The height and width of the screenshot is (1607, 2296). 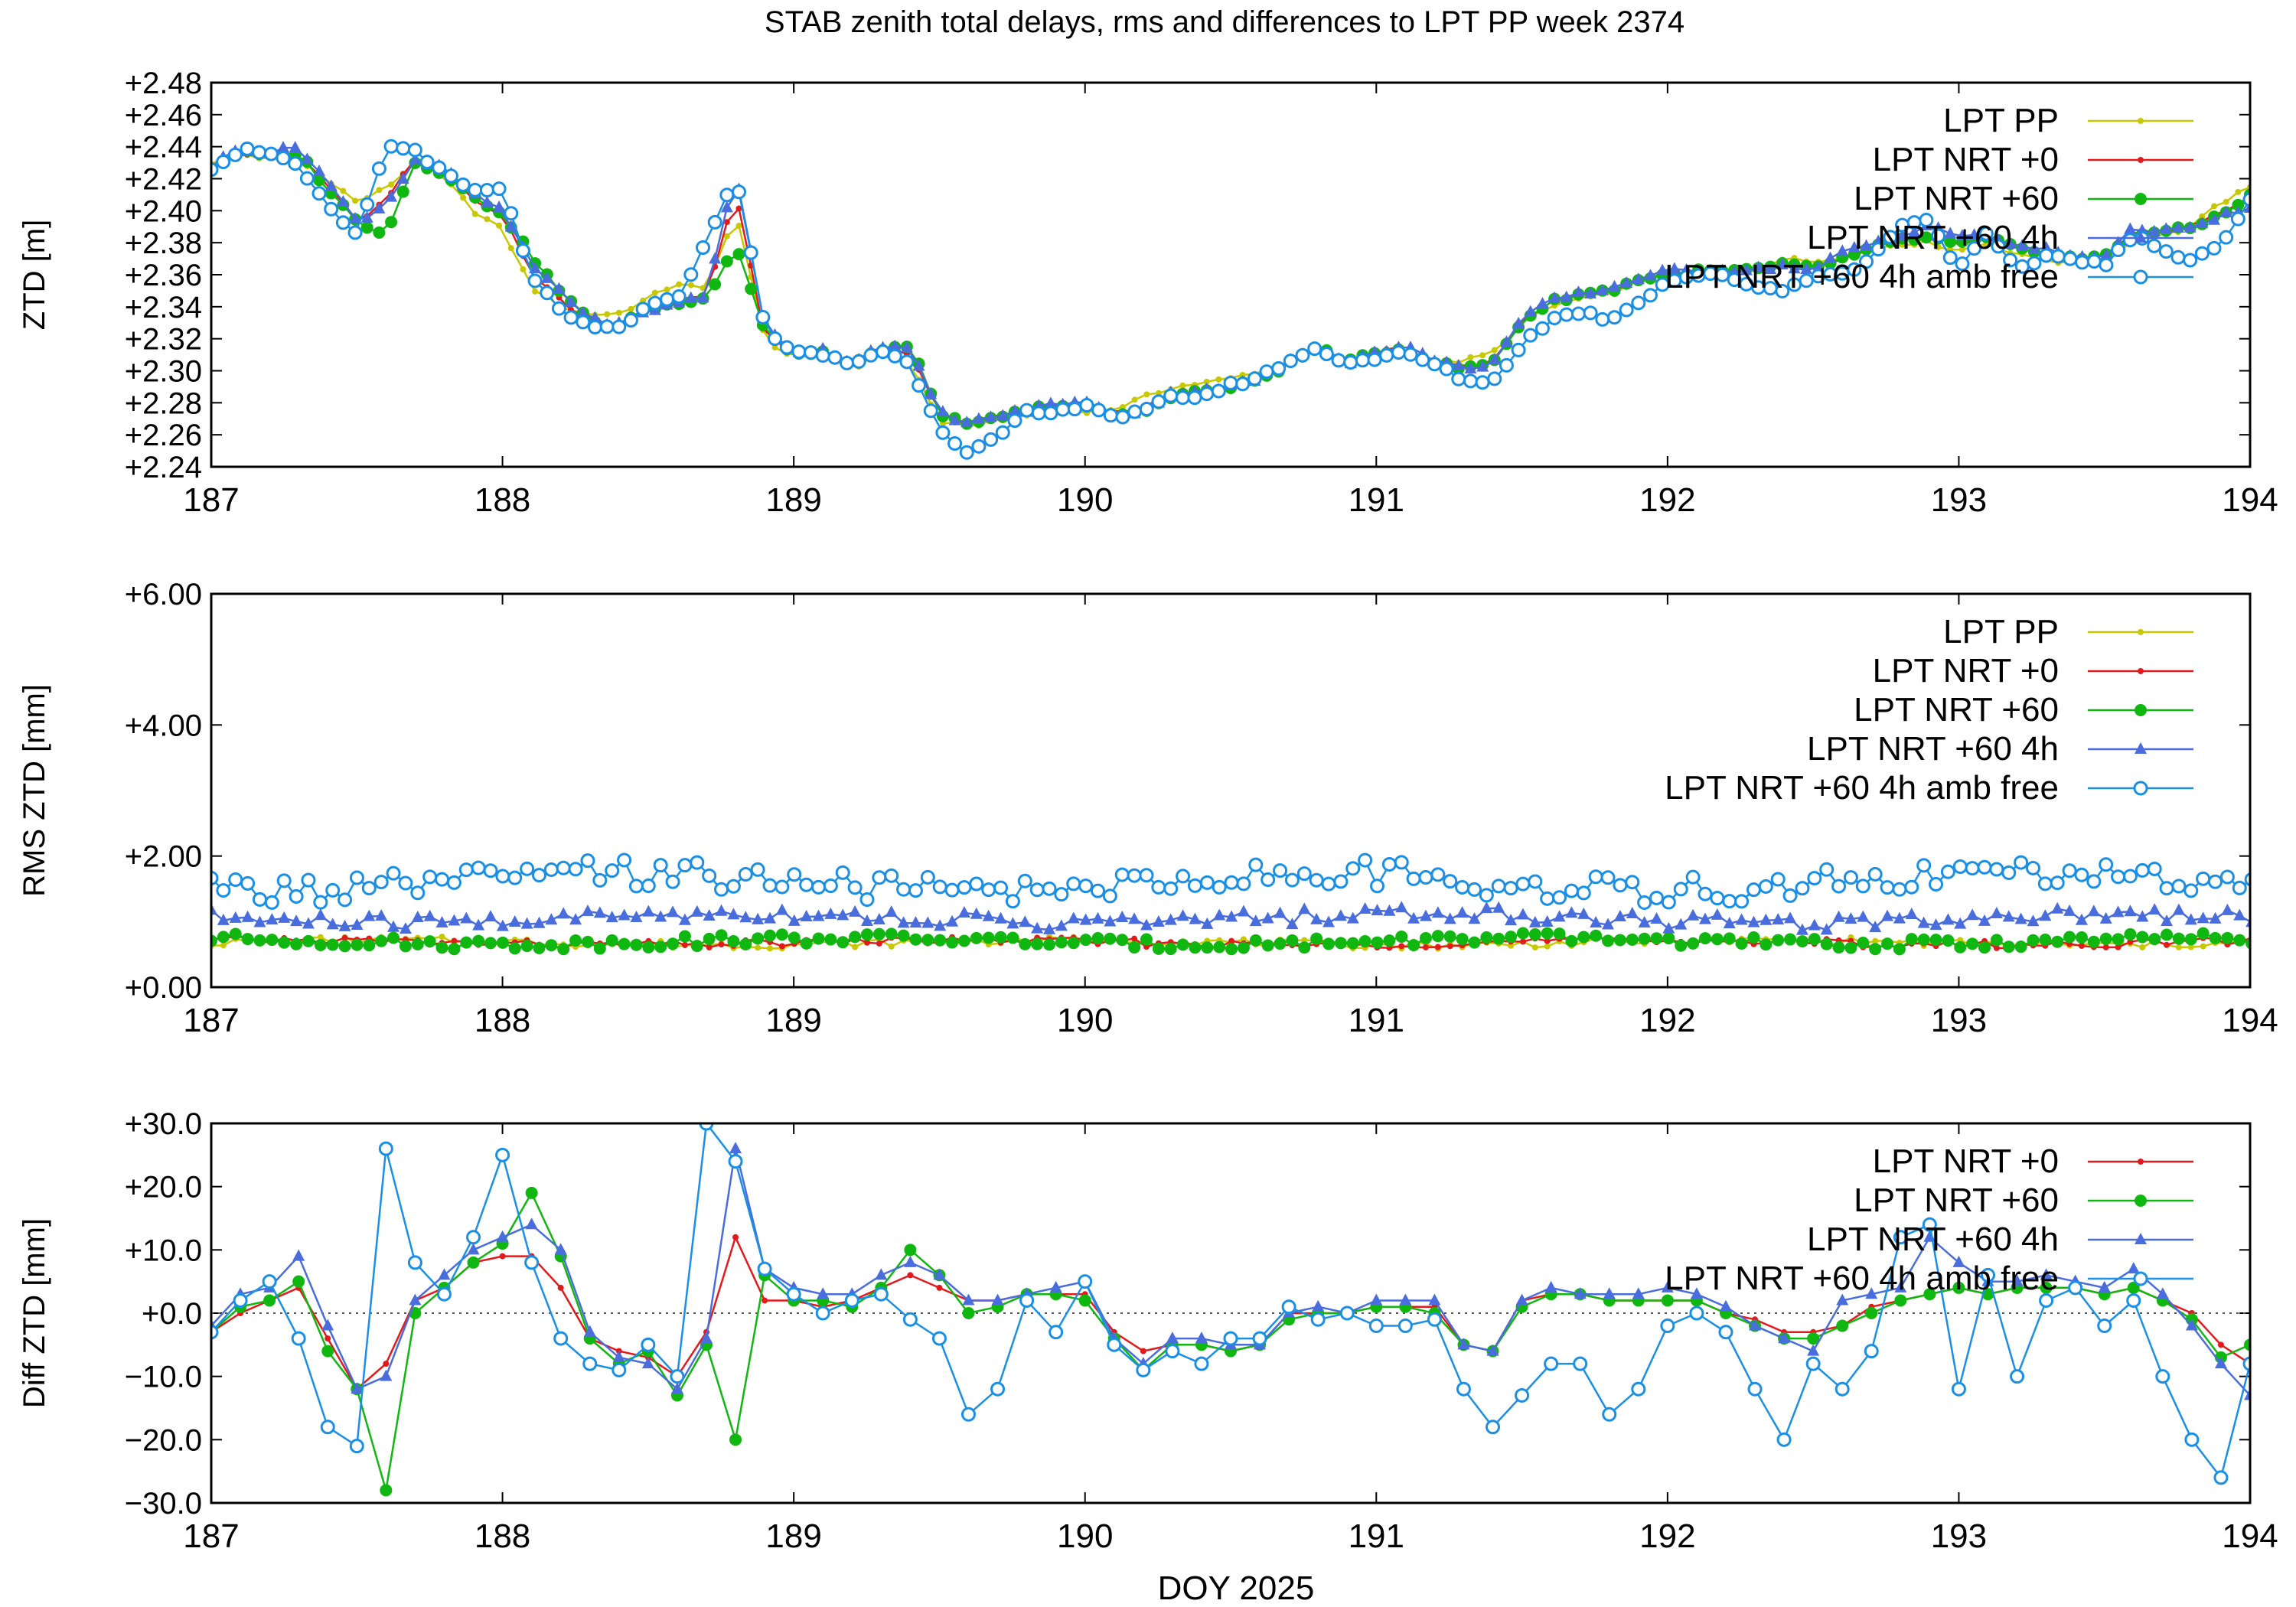 What do you see at coordinates (1667, 1020) in the screenshot?
I see `x-tick-label: 192` at bounding box center [1667, 1020].